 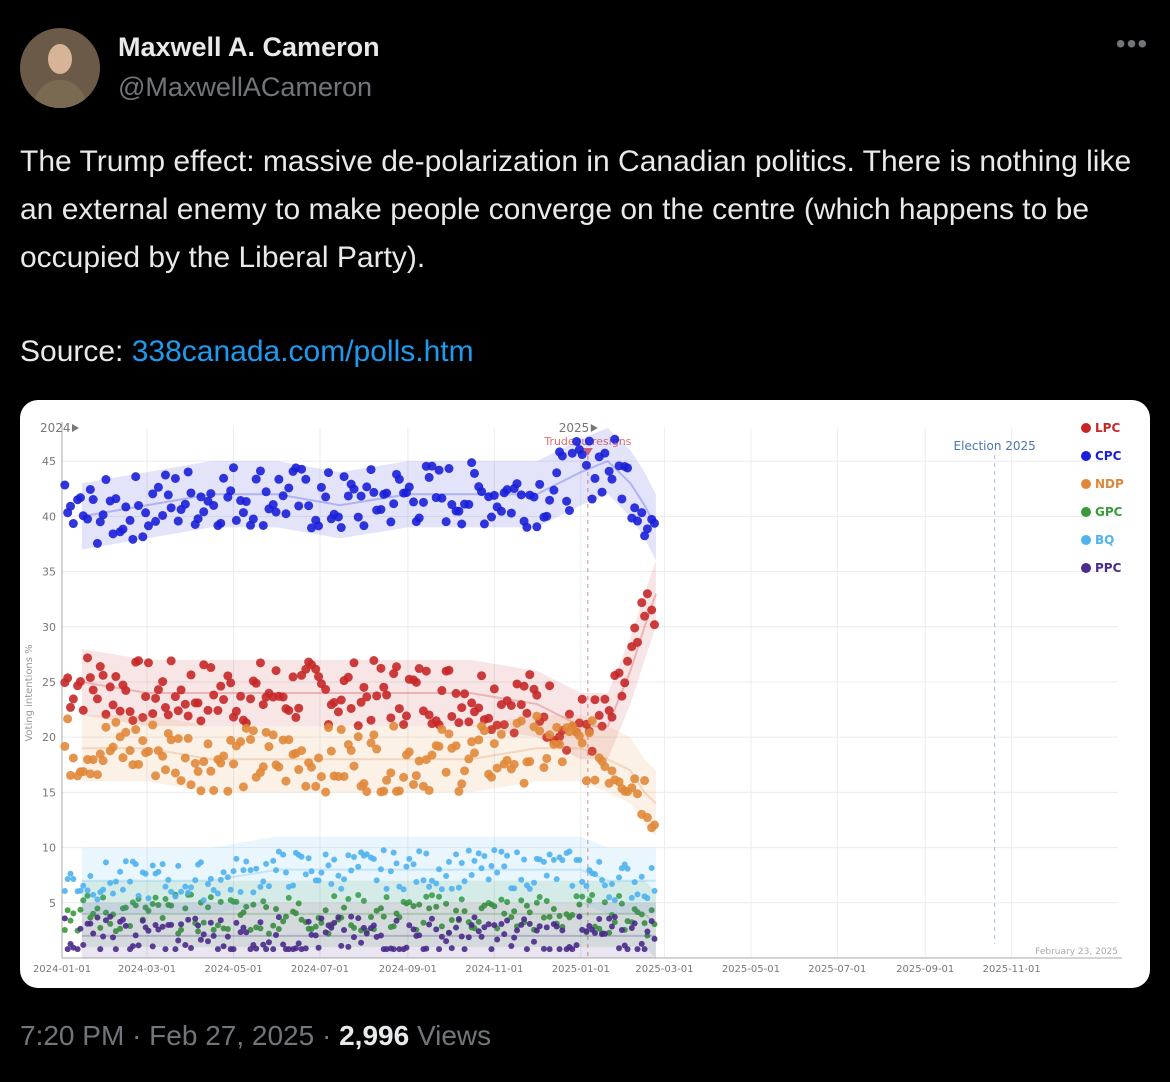 I want to click on more-horizontal-icon: •••, so click(x=1132, y=43).